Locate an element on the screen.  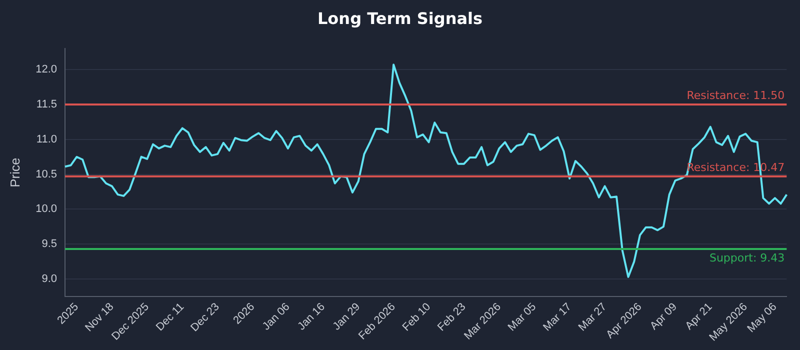
y-tick-label: 12.0 is located at coordinates (47, 70).